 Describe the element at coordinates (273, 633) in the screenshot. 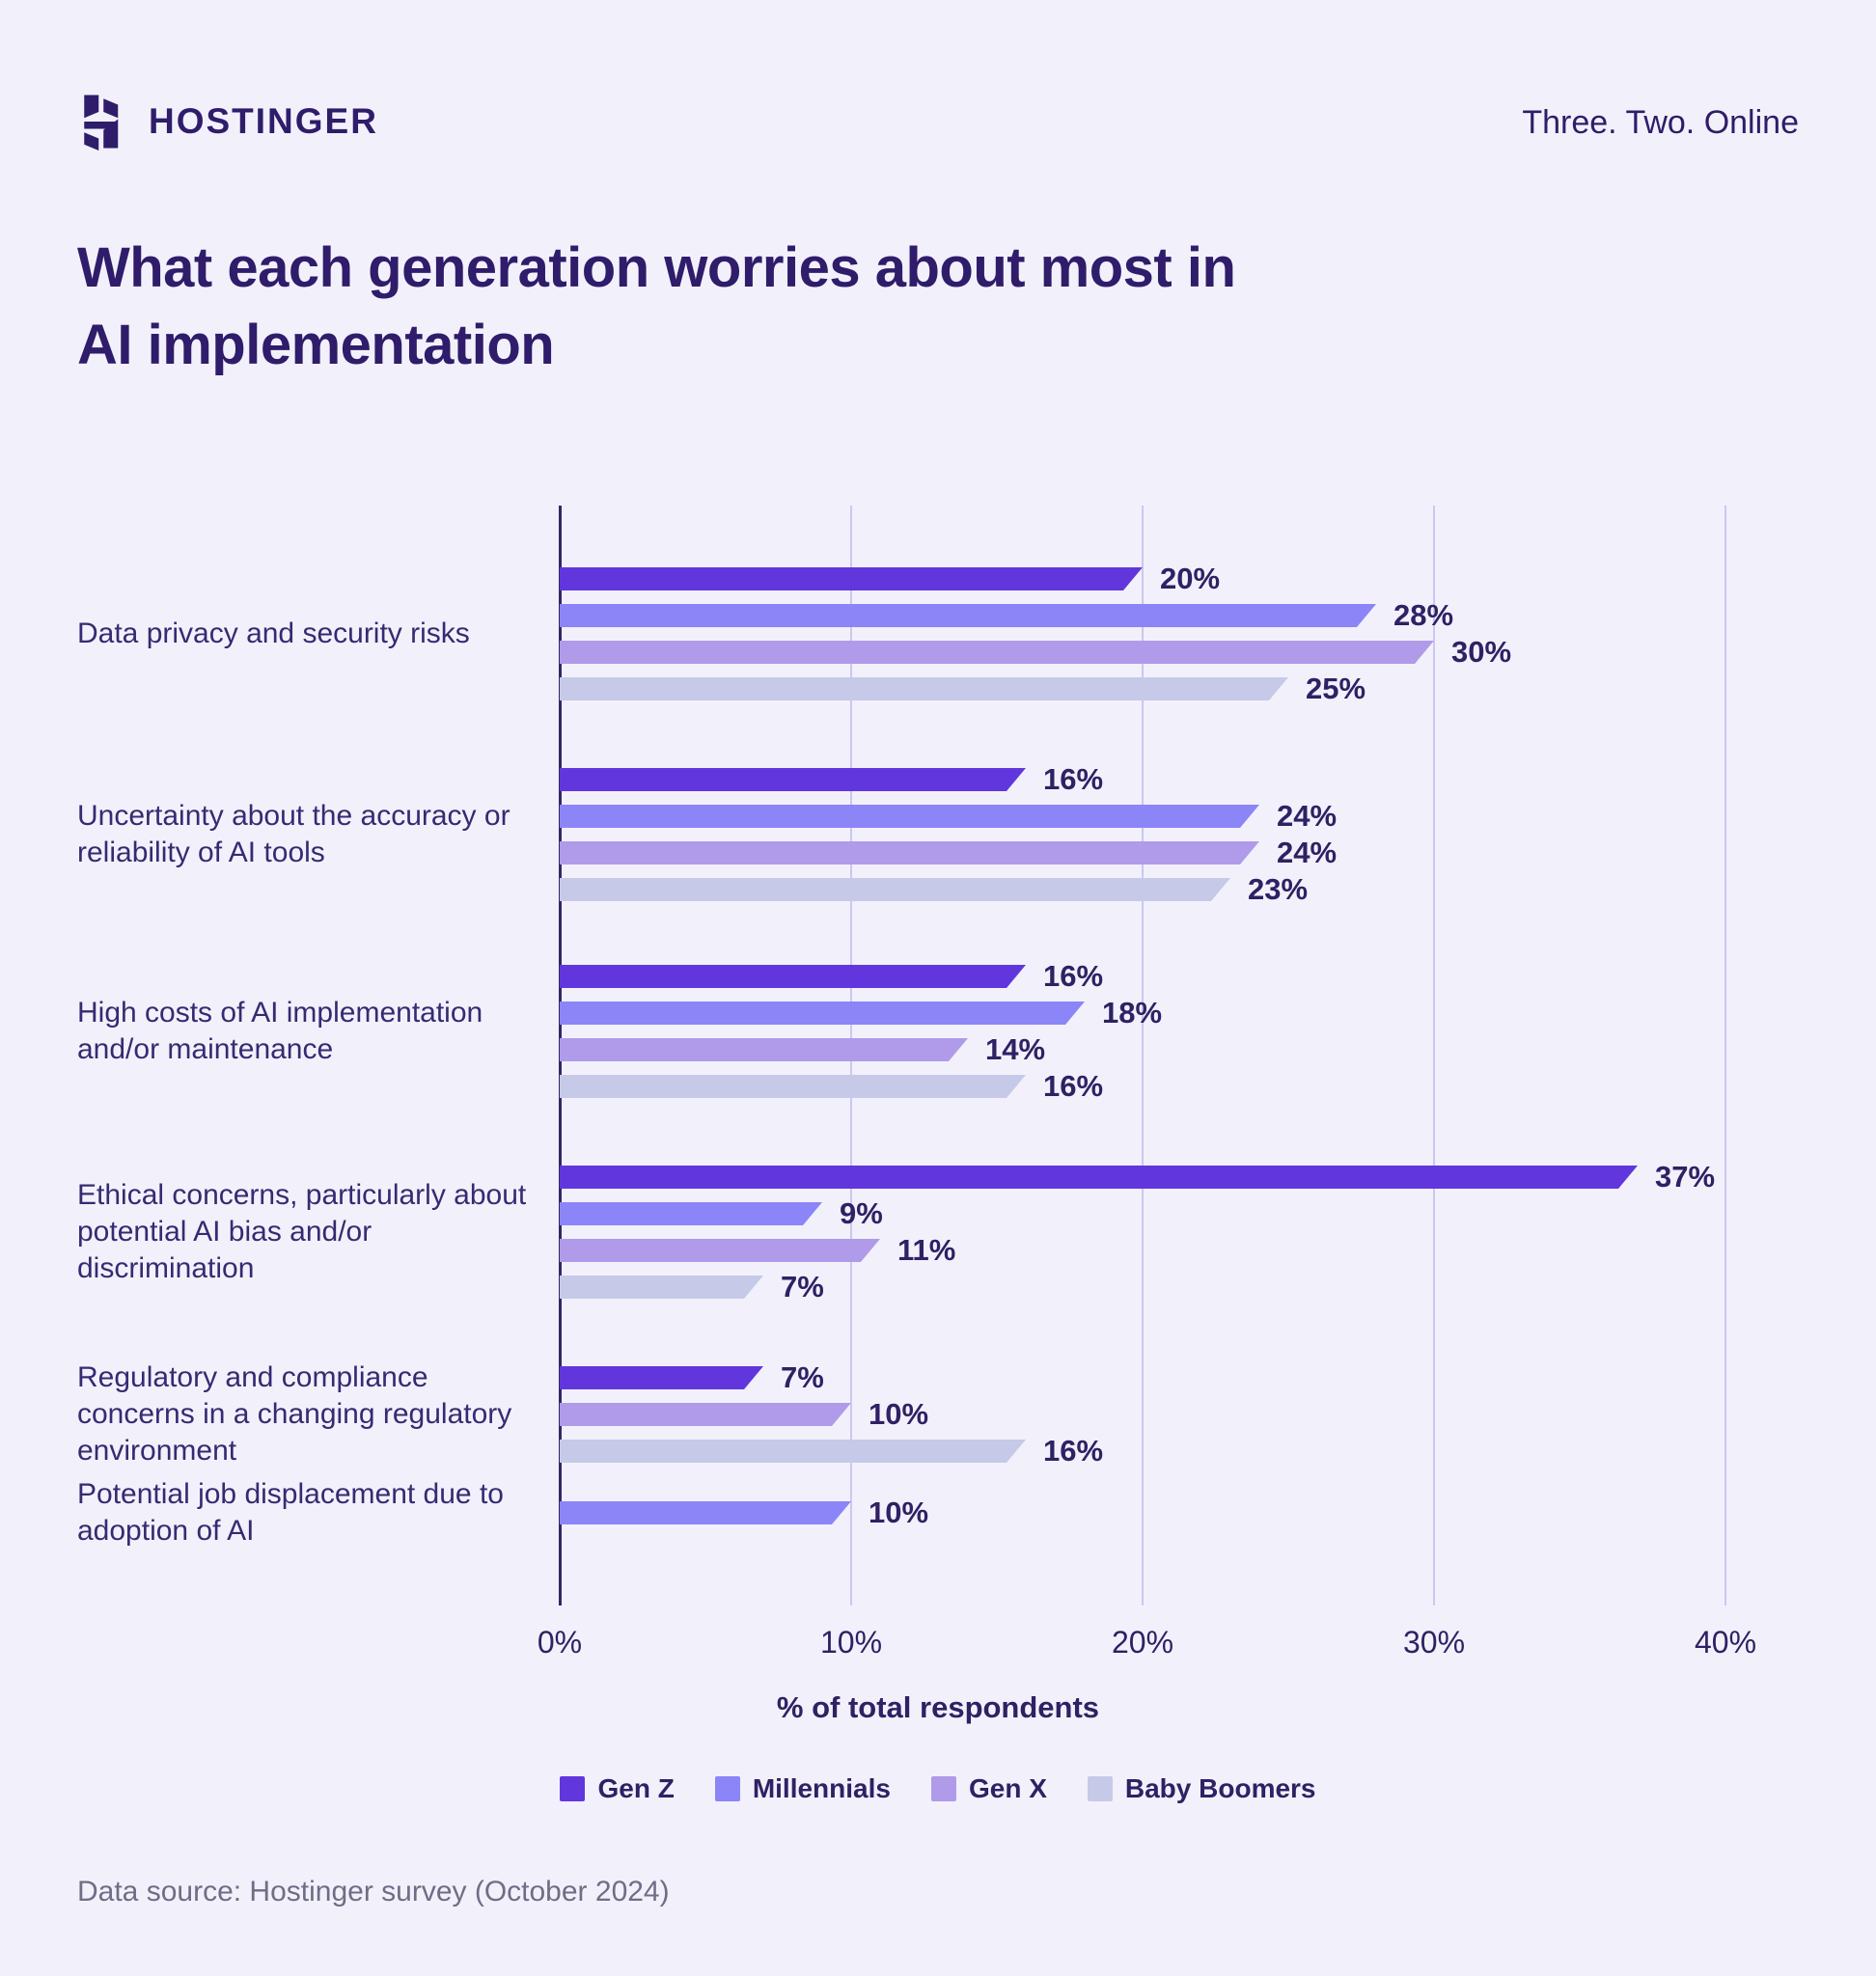

I see `category-label: Data privacy and security risks` at that location.